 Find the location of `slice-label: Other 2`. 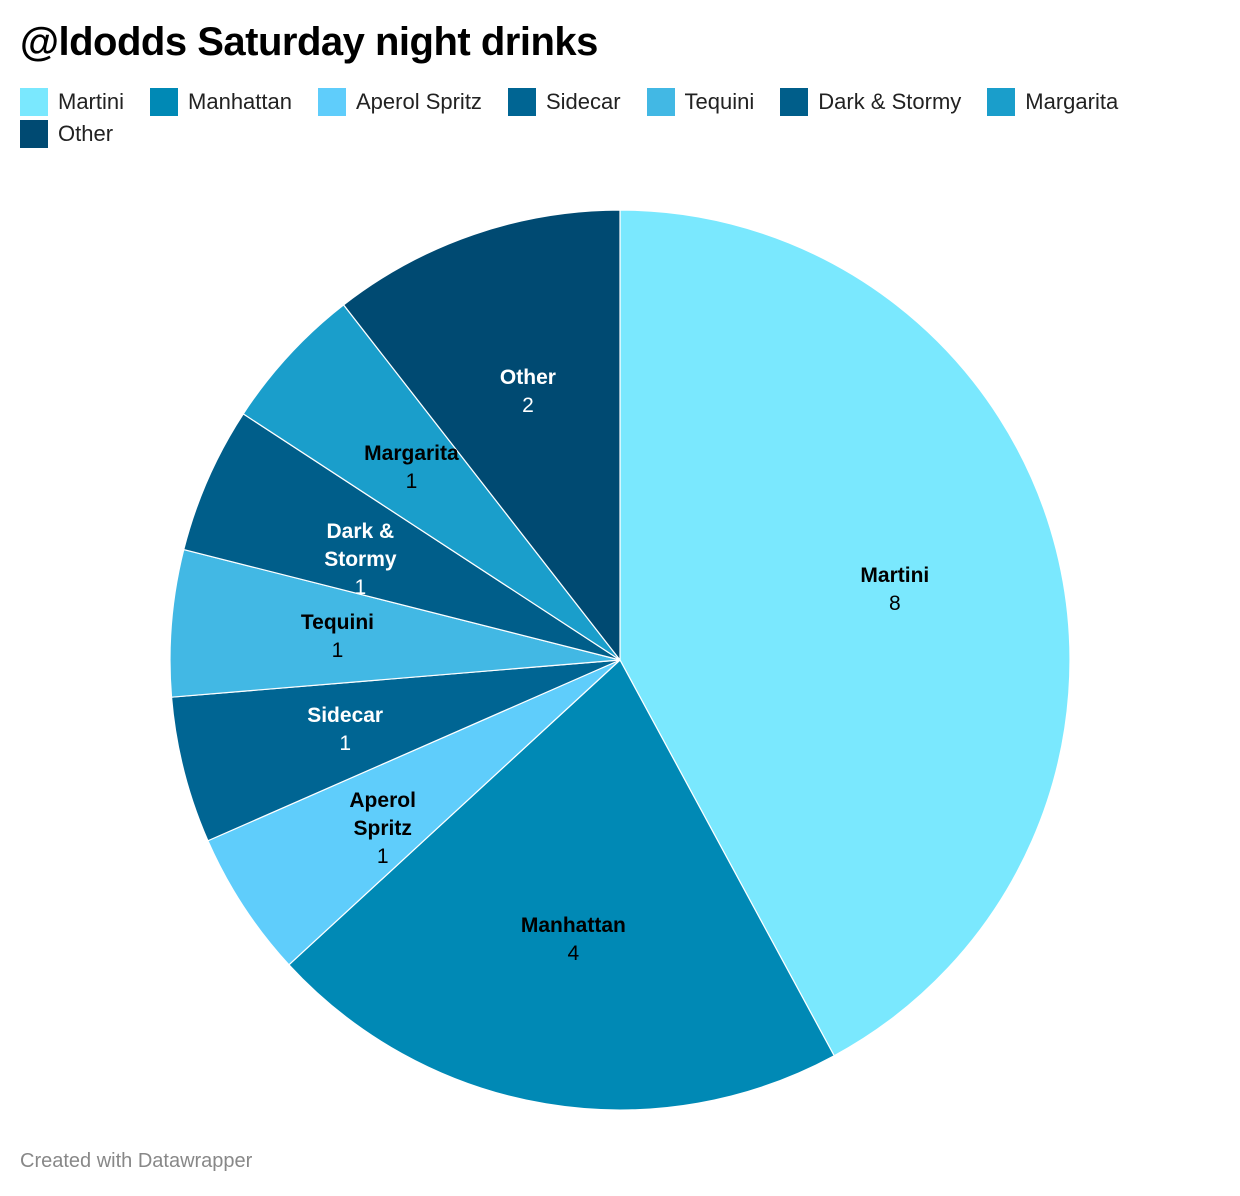

slice-label: Other 2 is located at coordinates (528, 392).